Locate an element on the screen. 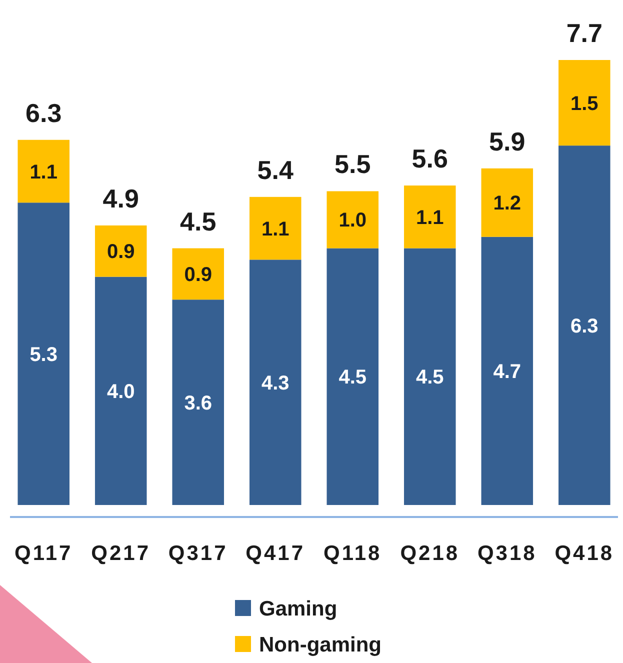 This screenshot has height=663, width=623. x-tick-label: Q317 is located at coordinates (198, 553).